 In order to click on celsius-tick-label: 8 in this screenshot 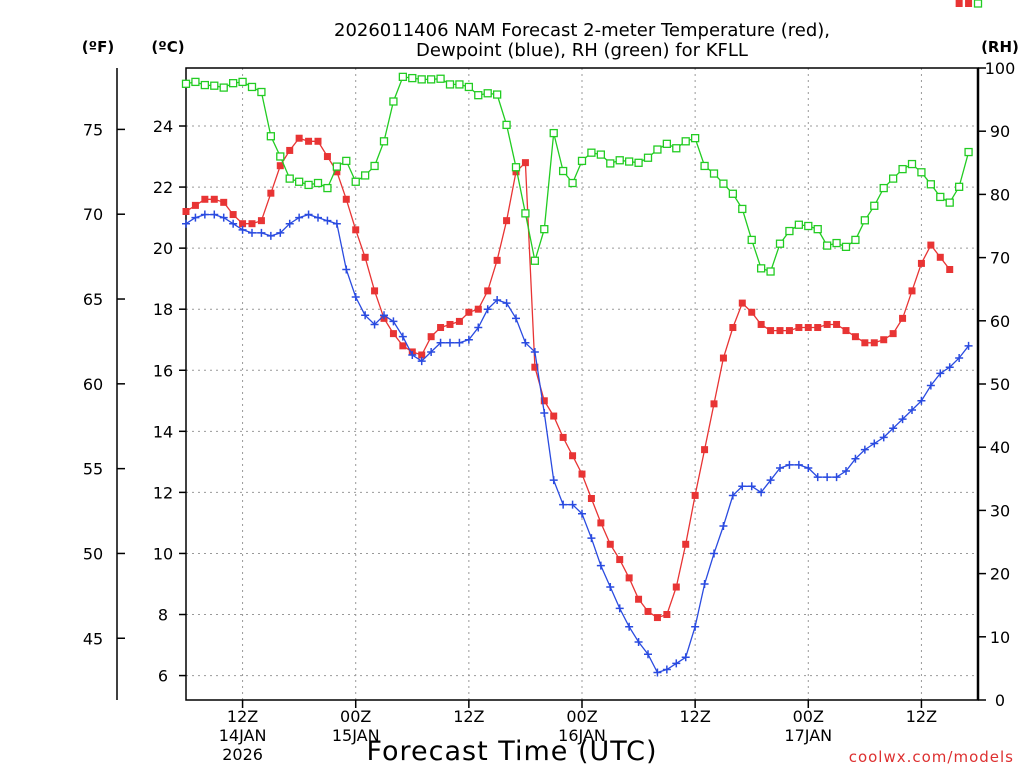, I will do `click(163, 615)`.